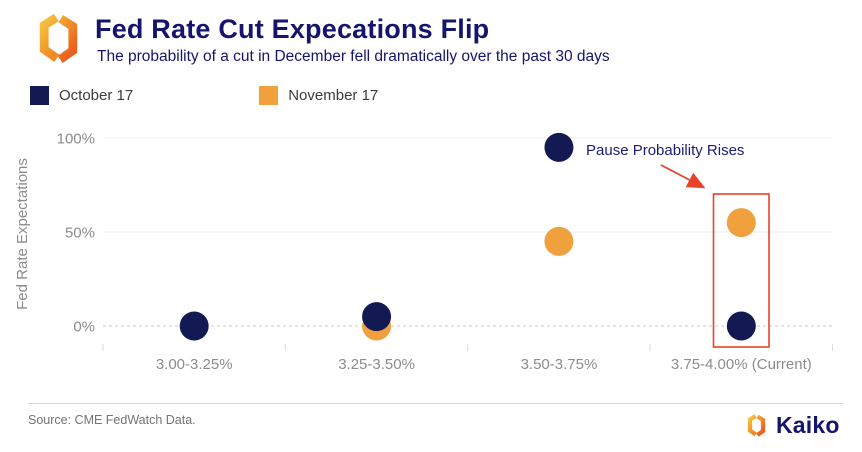  I want to click on y-tick-label: 0%, so click(84, 327).